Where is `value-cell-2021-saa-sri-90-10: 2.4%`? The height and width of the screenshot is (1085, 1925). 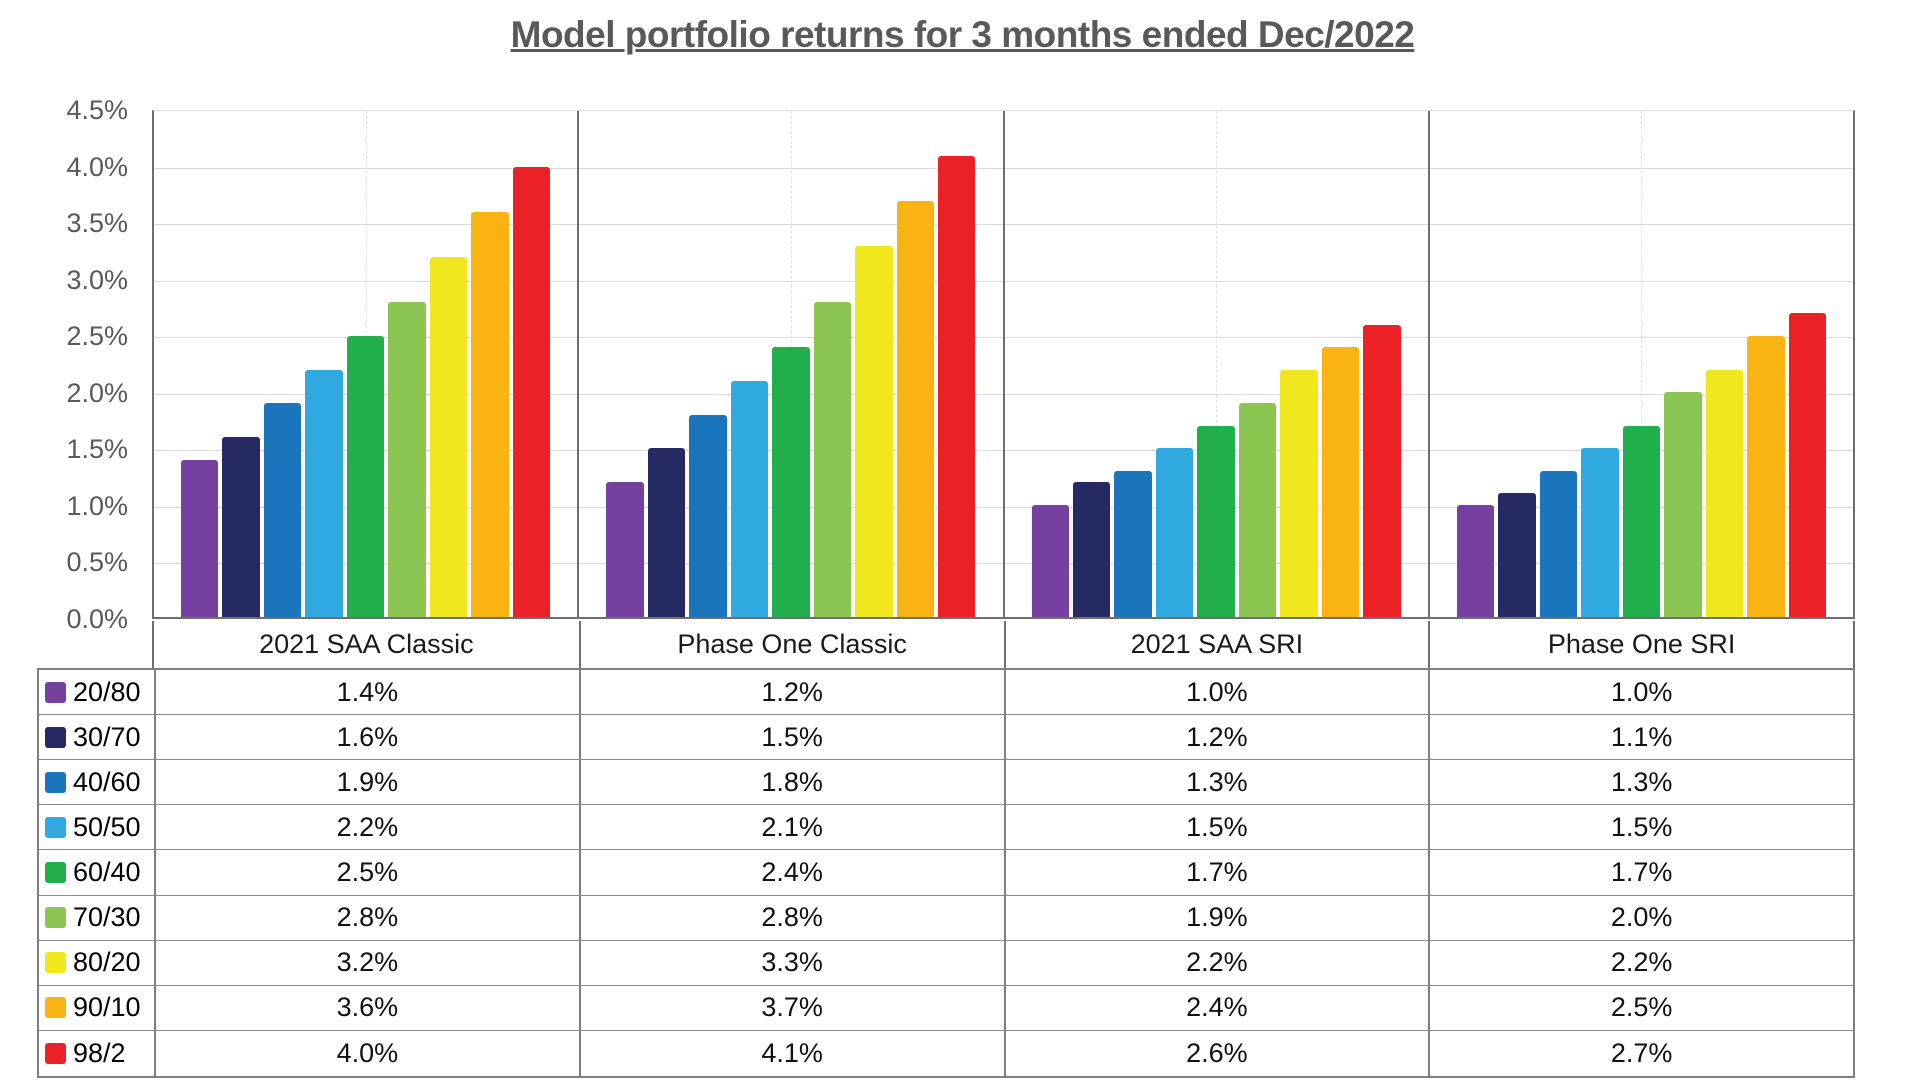 value-cell-2021-saa-sri-90-10: 2.4% is located at coordinates (1216, 1008).